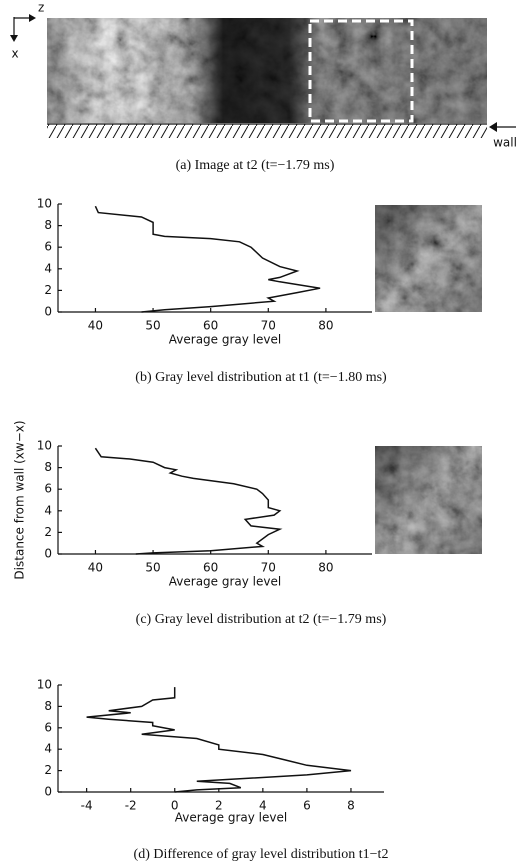  Describe the element at coordinates (307, 806) in the screenshot. I see `x-tick-label: 6` at that location.